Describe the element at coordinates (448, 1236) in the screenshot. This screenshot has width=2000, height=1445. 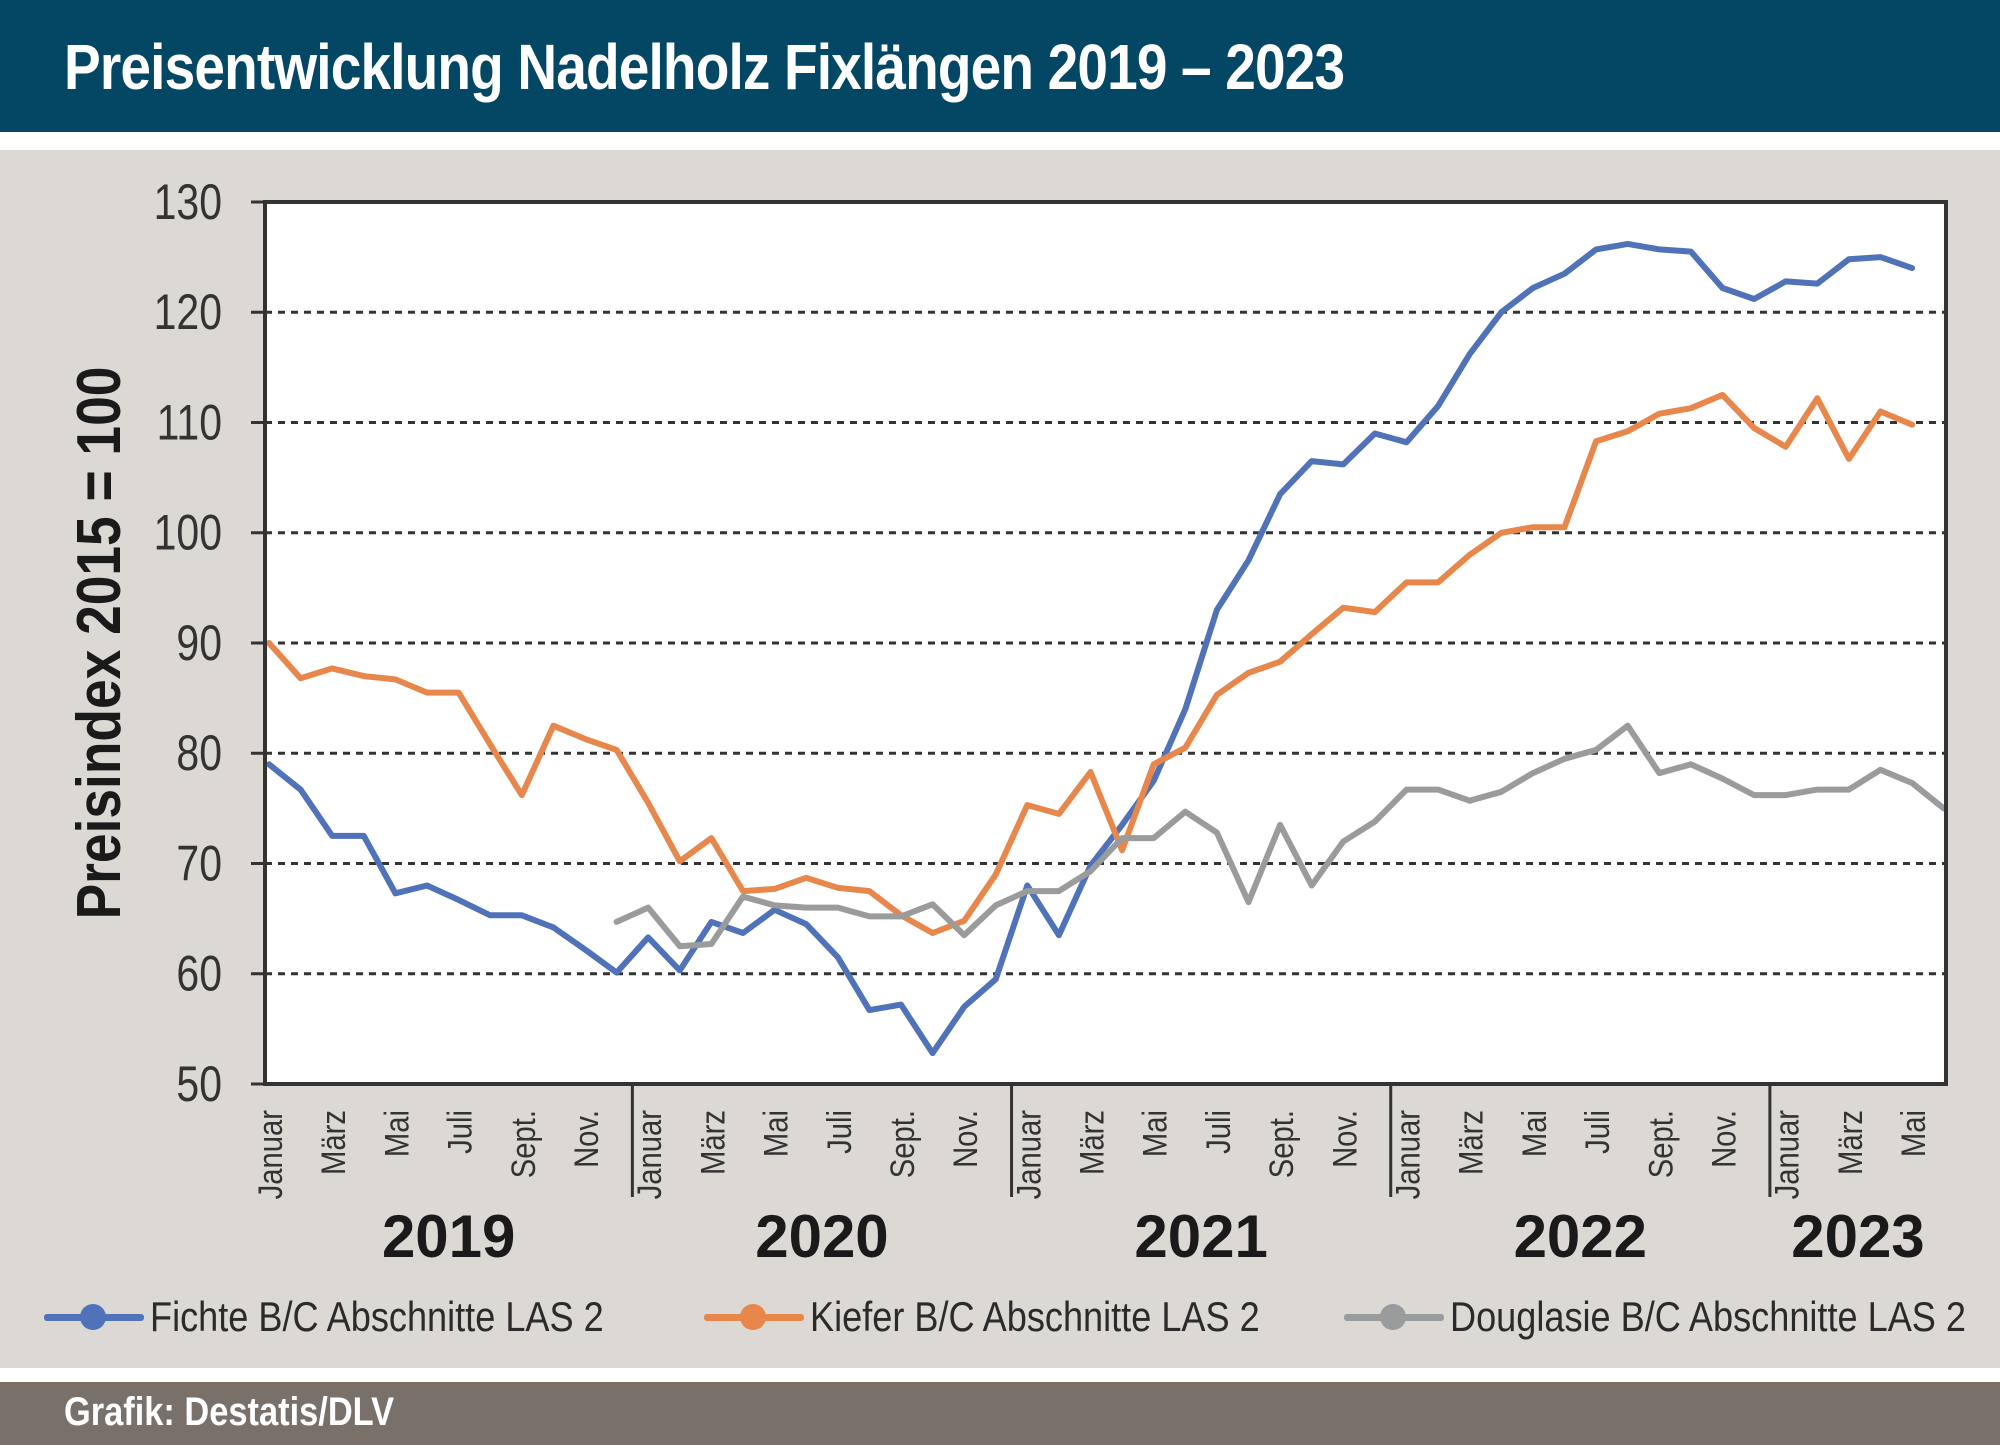
I see `x-year-label: 2019` at that location.